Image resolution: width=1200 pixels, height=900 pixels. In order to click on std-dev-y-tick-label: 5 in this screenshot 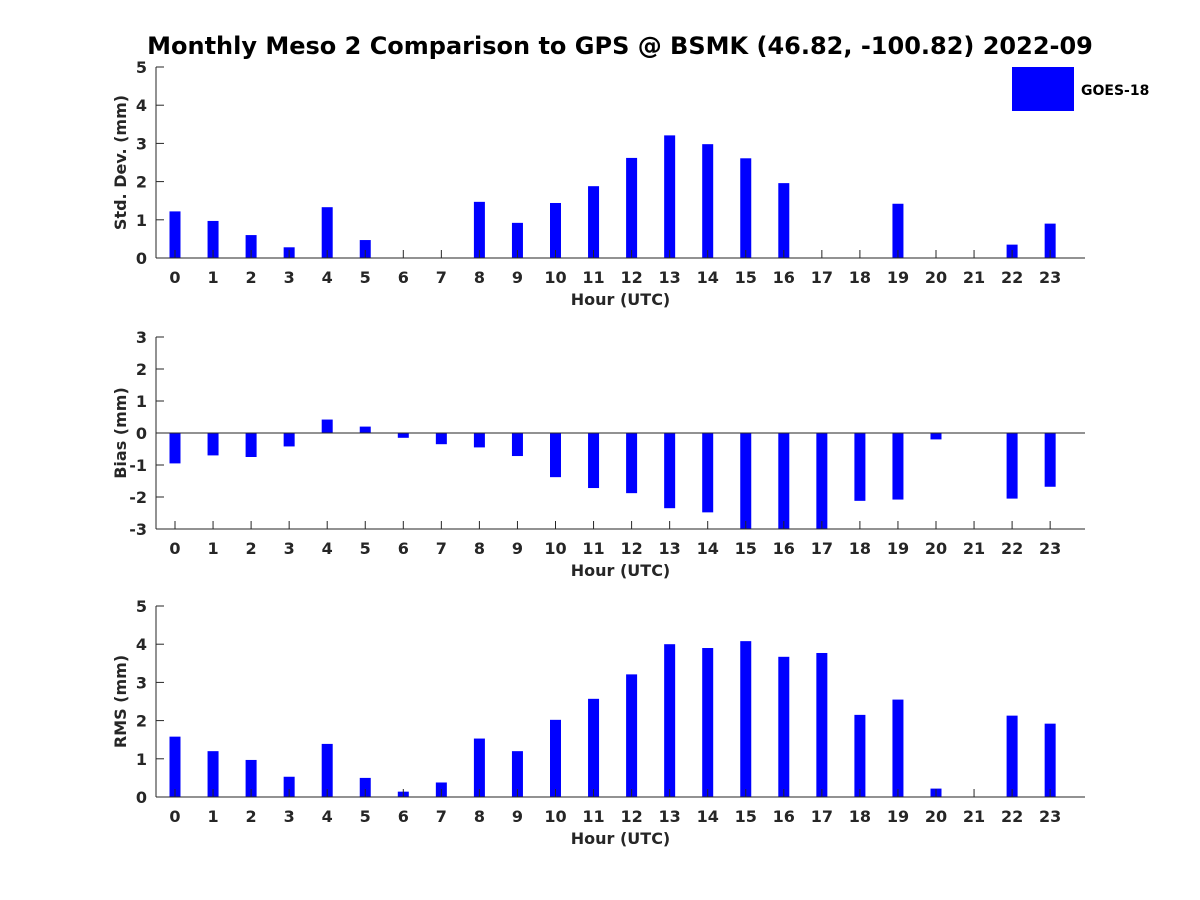, I will do `click(141, 67)`.